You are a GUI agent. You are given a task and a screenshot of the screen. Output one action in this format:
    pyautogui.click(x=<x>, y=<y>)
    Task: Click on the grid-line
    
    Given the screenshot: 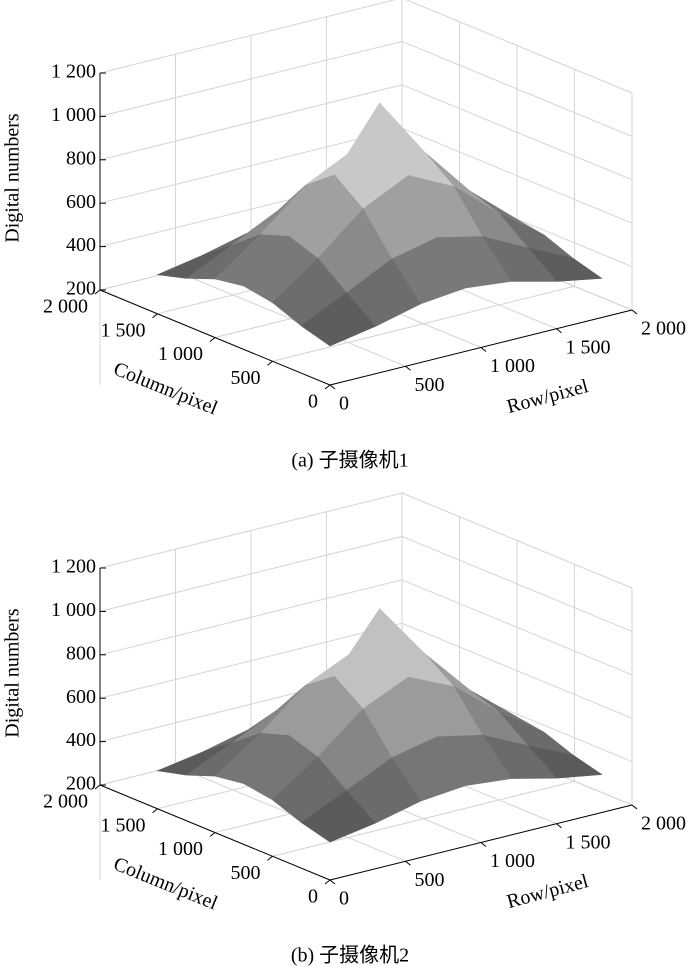 What is the action you would take?
    pyautogui.click(x=290, y=318)
    